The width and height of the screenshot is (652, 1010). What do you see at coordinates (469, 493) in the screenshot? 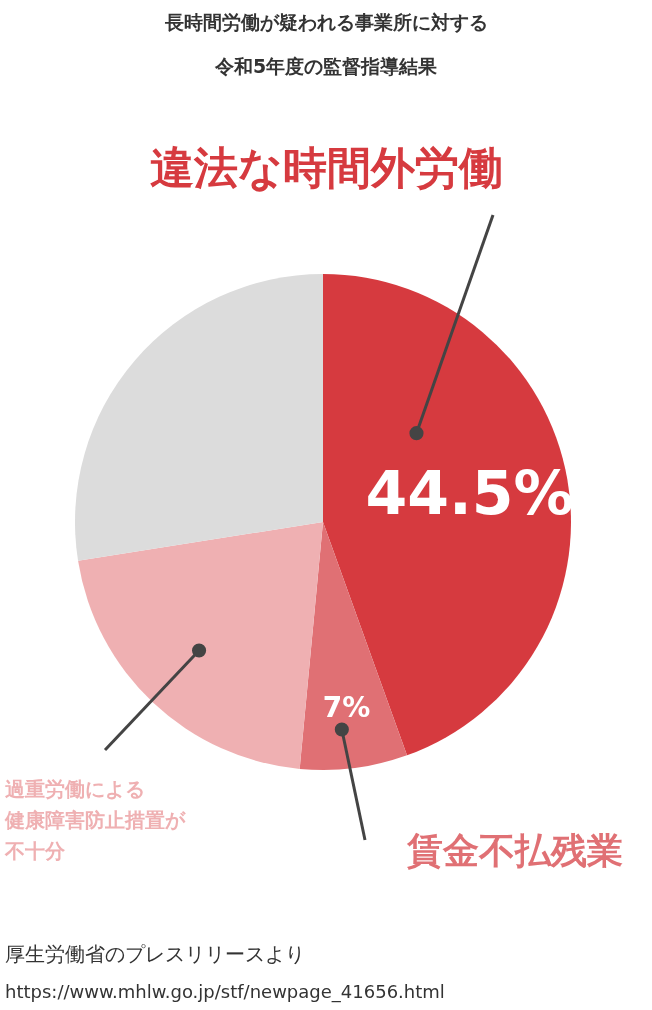
I see `data-label: 44.5%` at bounding box center [469, 493].